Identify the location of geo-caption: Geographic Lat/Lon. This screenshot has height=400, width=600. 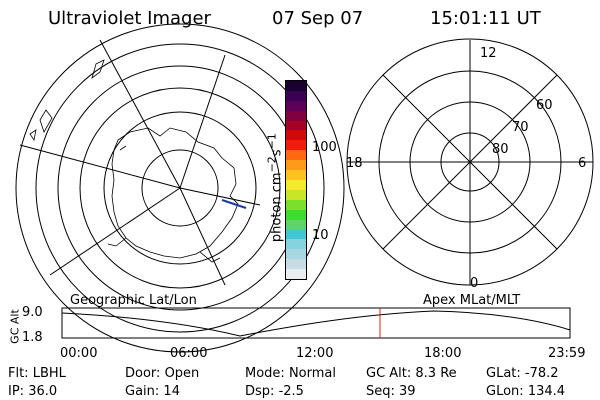
(133, 300).